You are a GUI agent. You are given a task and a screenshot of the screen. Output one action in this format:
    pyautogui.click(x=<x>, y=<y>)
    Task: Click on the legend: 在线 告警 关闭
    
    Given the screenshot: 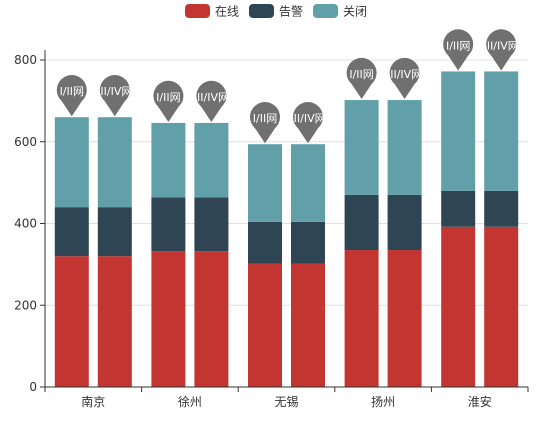 What is the action you would take?
    pyautogui.click(x=276, y=11)
    